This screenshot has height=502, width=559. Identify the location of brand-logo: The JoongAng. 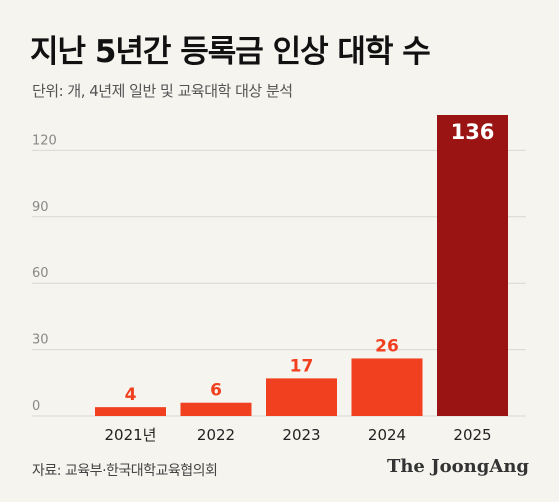
(457, 466).